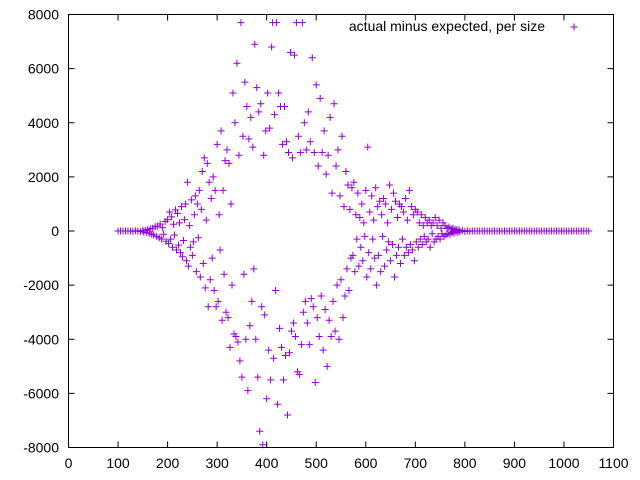 This screenshot has width=640, height=480. I want to click on y-tick-label: 6000, so click(43, 69).